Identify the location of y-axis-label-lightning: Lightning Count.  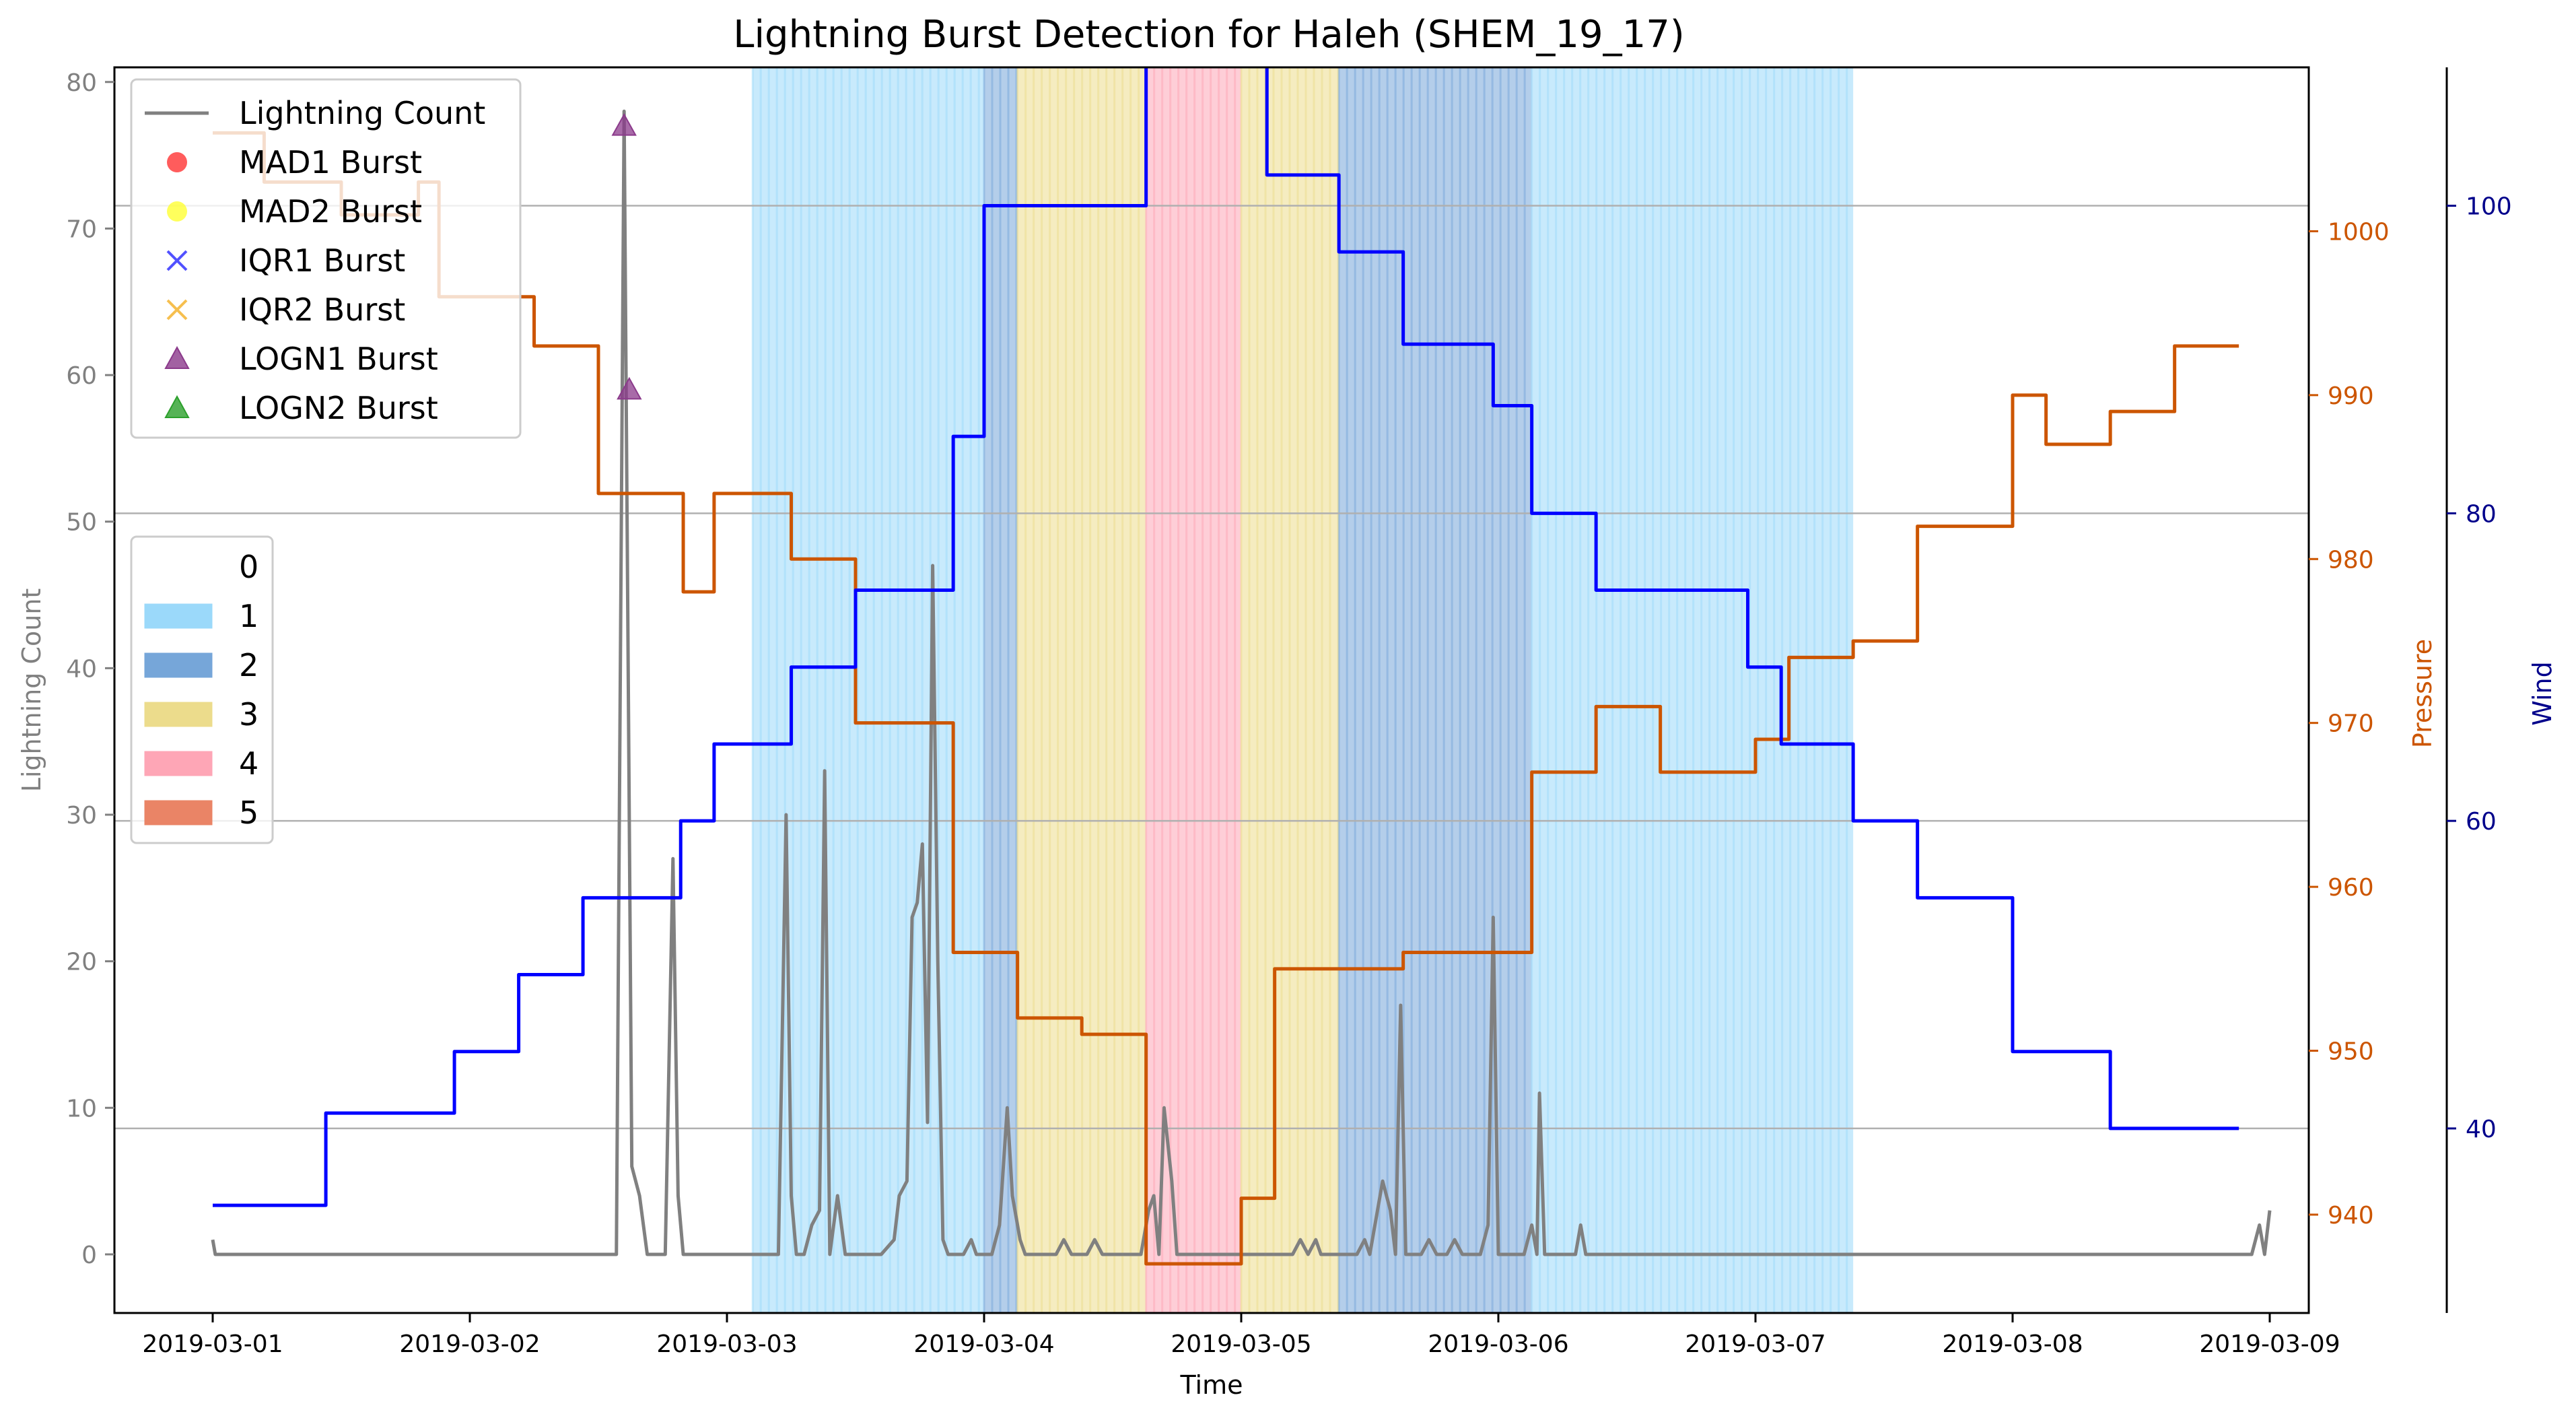
(31, 690).